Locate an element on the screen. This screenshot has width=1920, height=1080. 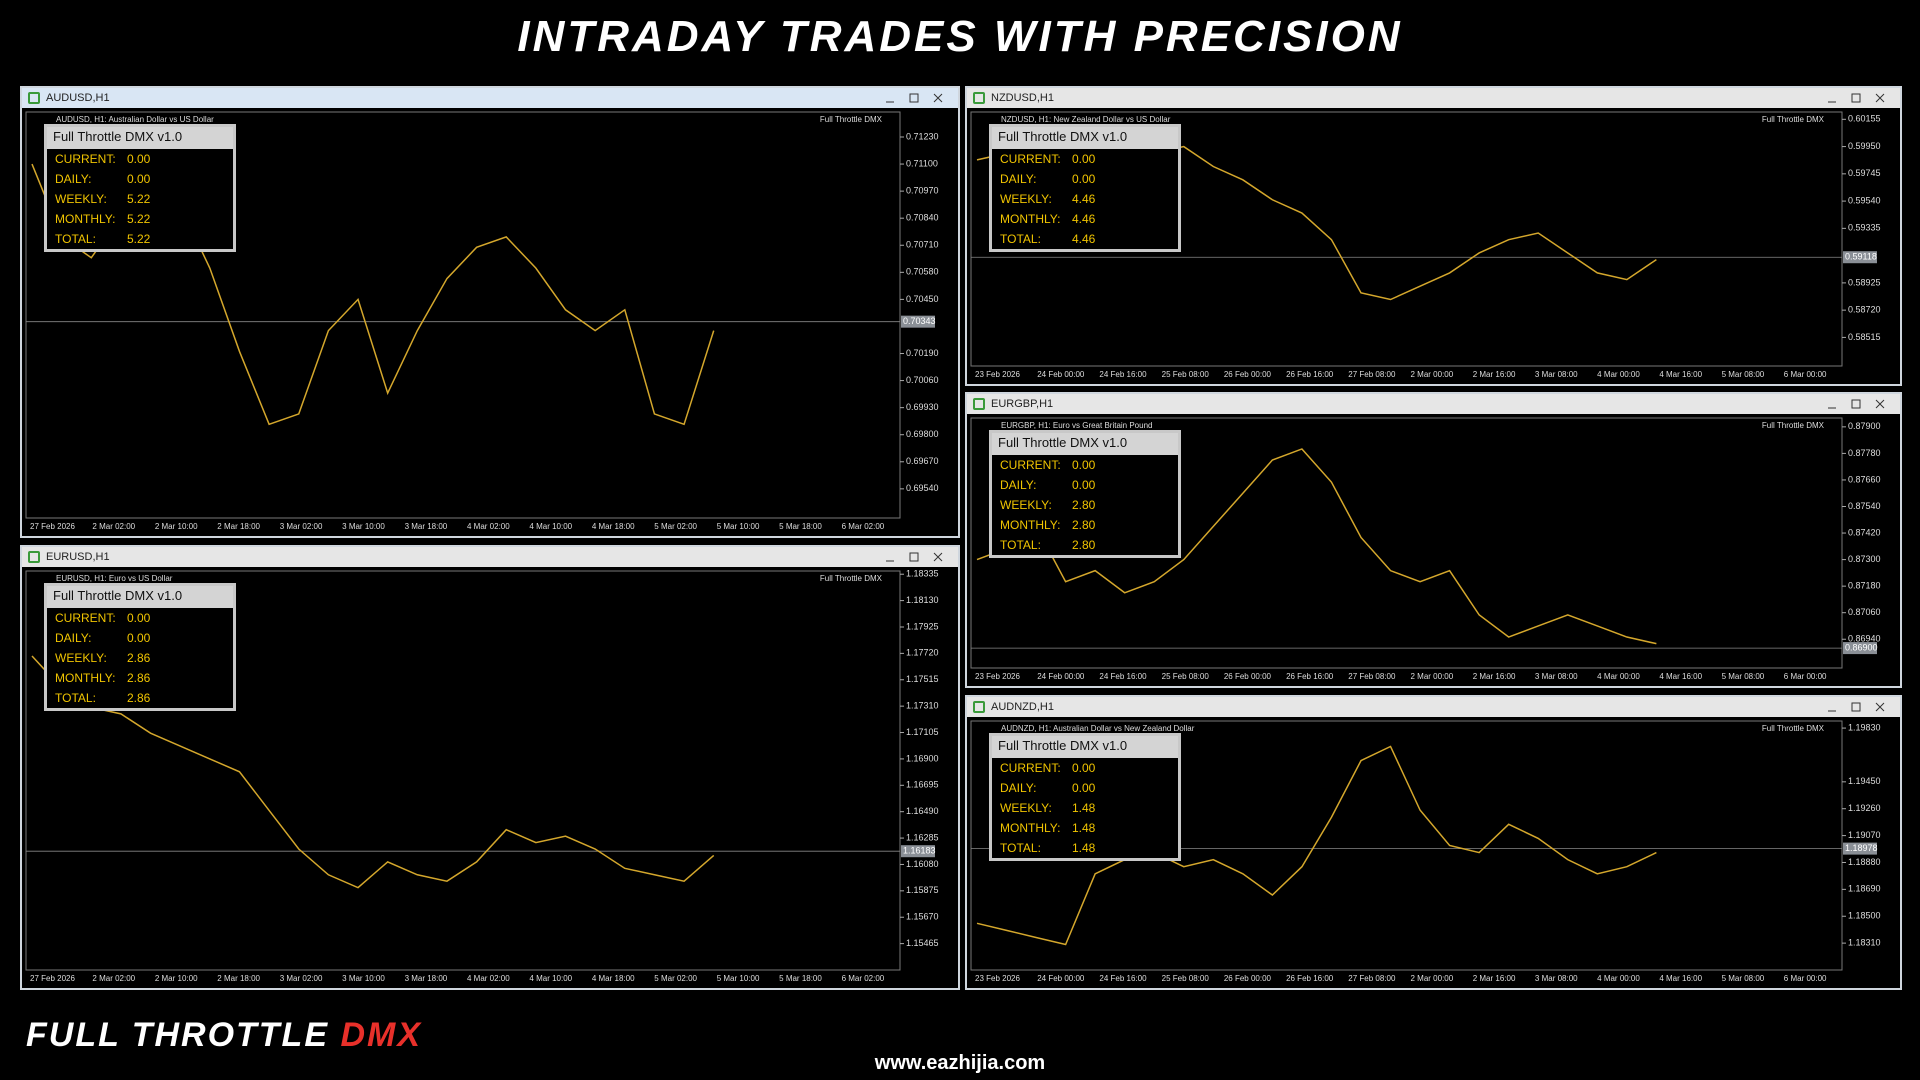
price-label: 0.70840 is located at coordinates (922, 218).